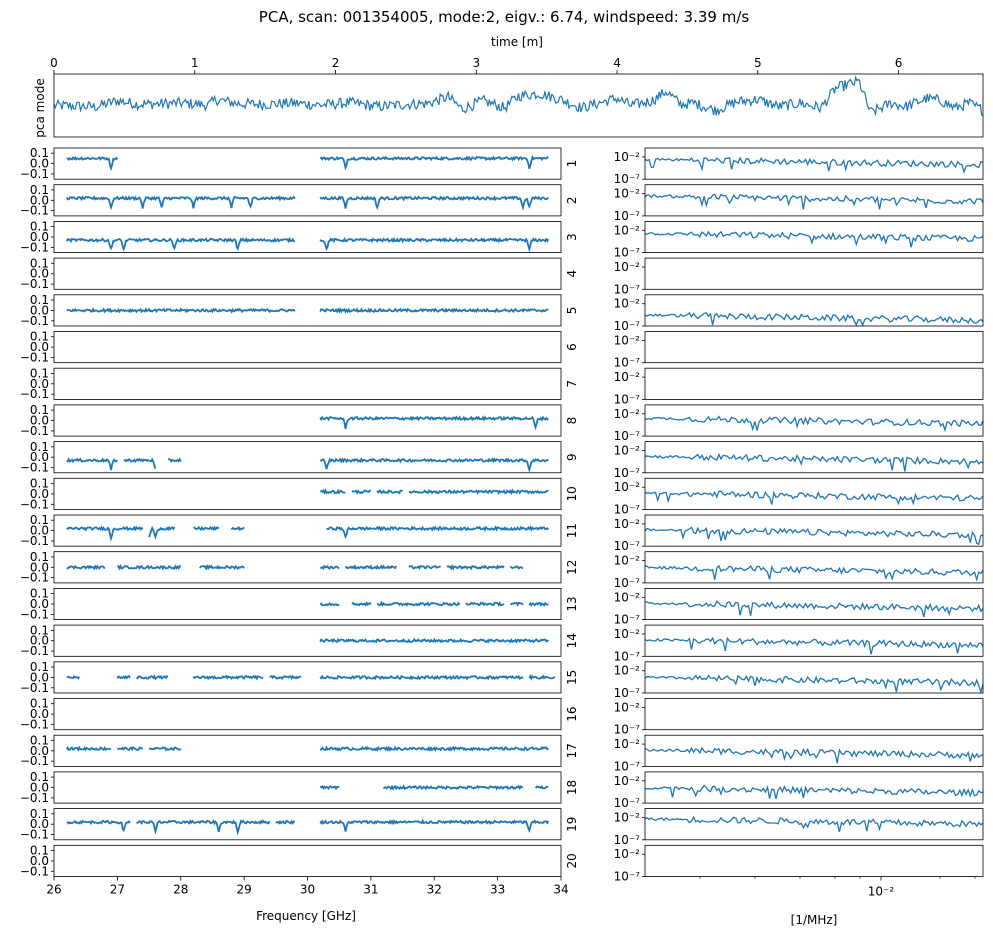  I want to click on mode-9-segment, so click(92, 464).